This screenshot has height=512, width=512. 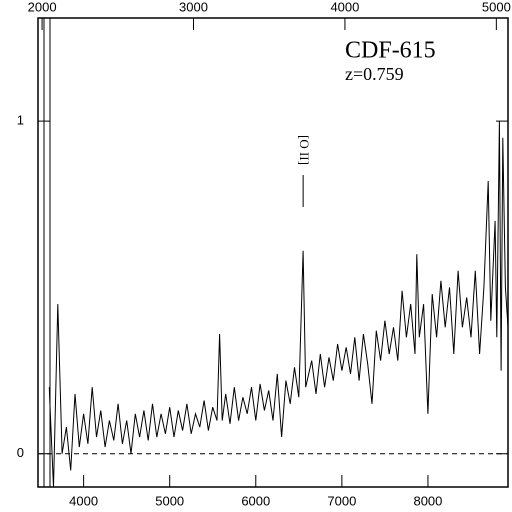 I want to click on x-tick-label: 8000, so click(x=427, y=500).